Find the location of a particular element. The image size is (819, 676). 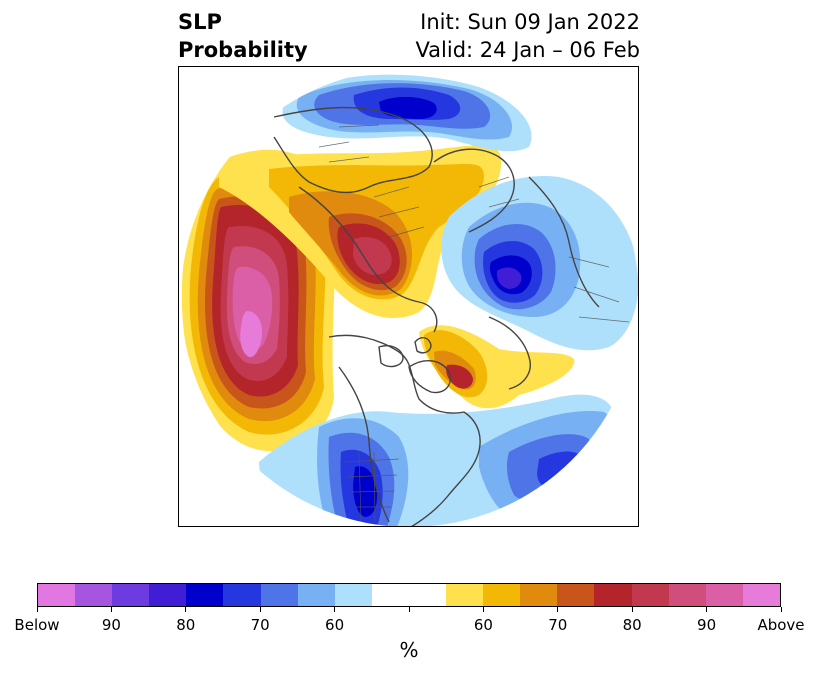

colorbar-tick-label: Above is located at coordinates (781, 625).